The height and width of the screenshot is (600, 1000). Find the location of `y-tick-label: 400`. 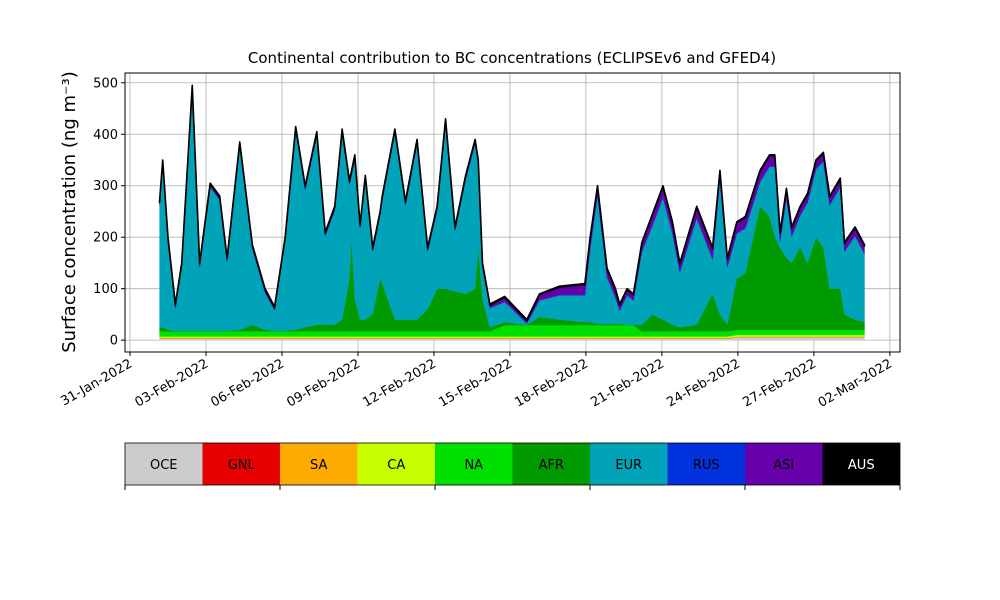

y-tick-label: 400 is located at coordinates (105, 135).